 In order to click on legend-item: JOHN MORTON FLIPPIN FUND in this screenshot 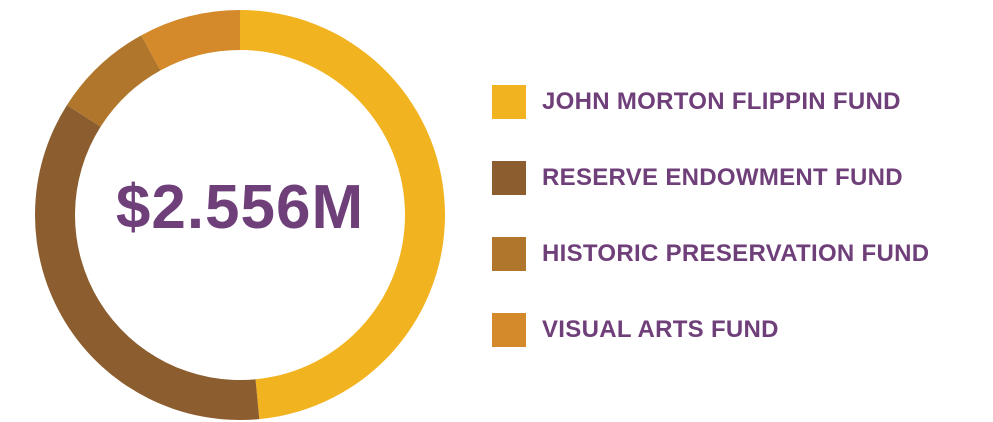, I will do `click(710, 102)`.